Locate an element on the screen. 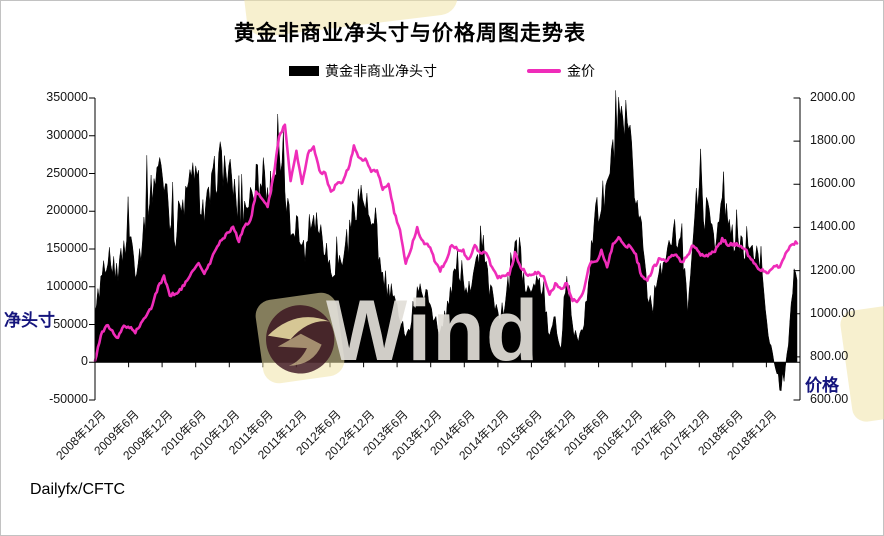 The image size is (884, 536). y-axis-left-tick-label: 250000 is located at coordinates (67, 172).